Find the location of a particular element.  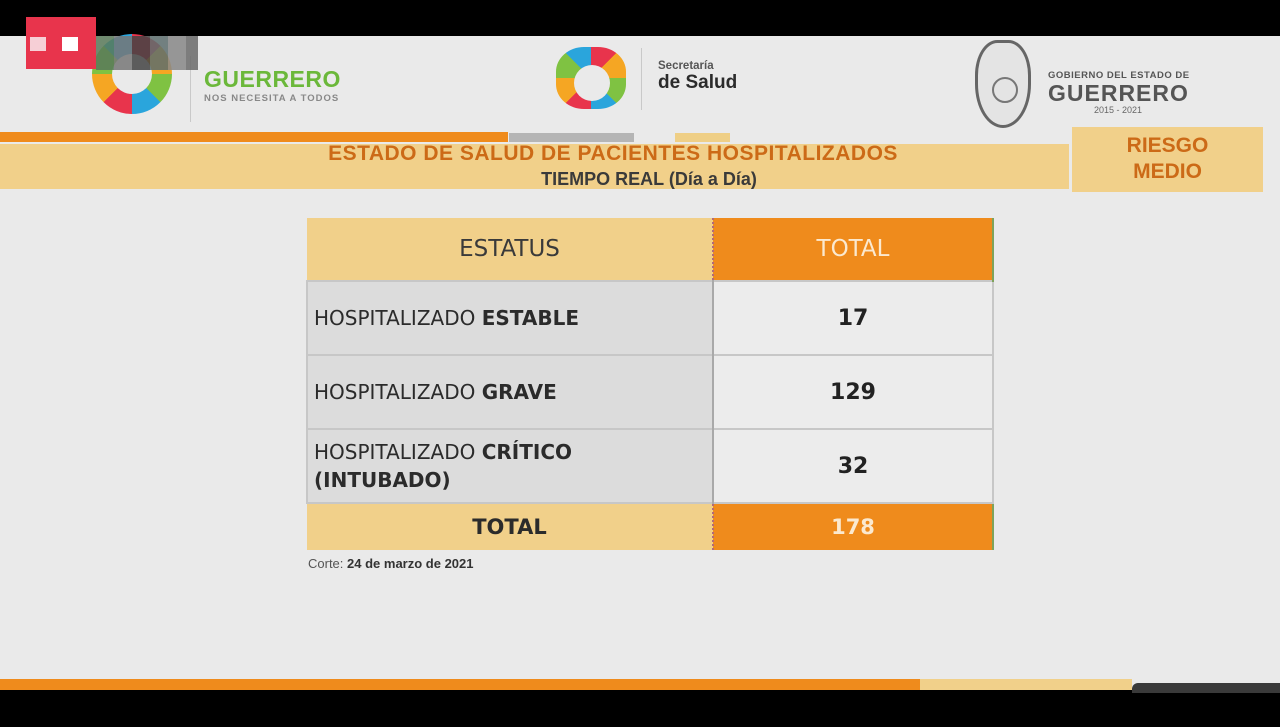

guerrero-name: GUERRERO is located at coordinates (272, 79).